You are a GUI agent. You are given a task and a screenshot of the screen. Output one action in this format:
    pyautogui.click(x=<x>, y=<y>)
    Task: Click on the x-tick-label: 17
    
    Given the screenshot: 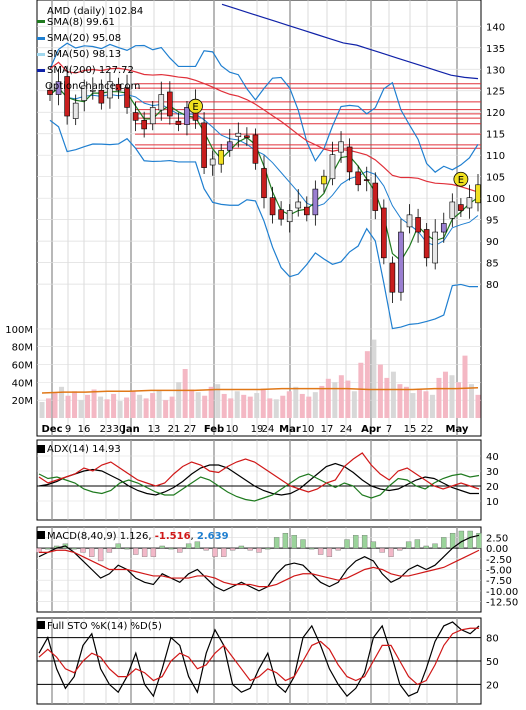 What is the action you would take?
    pyautogui.click(x=327, y=429)
    